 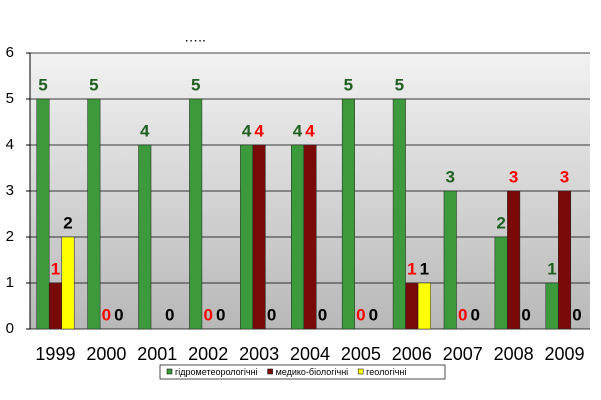 I want to click on legend, so click(x=302, y=372).